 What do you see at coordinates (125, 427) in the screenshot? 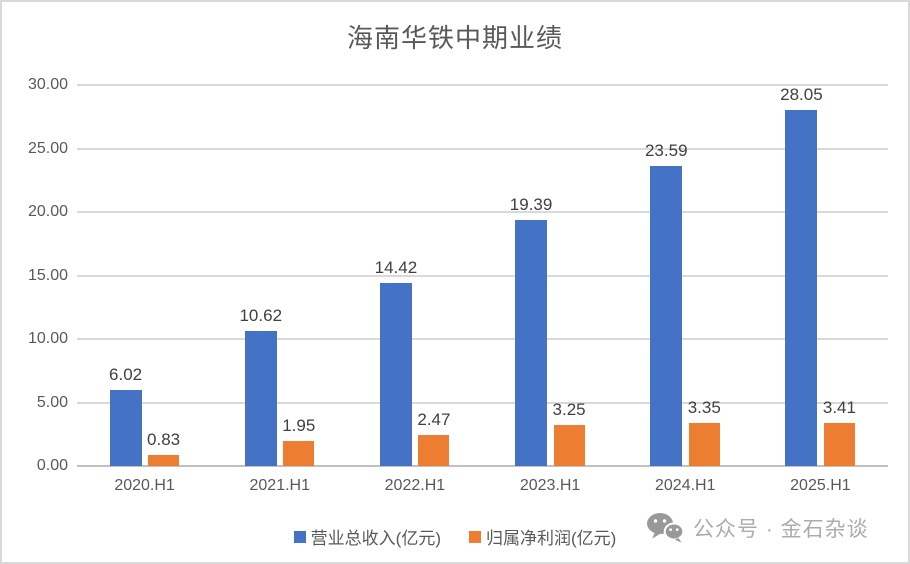
I see `revenue-bar-2020.H1` at bounding box center [125, 427].